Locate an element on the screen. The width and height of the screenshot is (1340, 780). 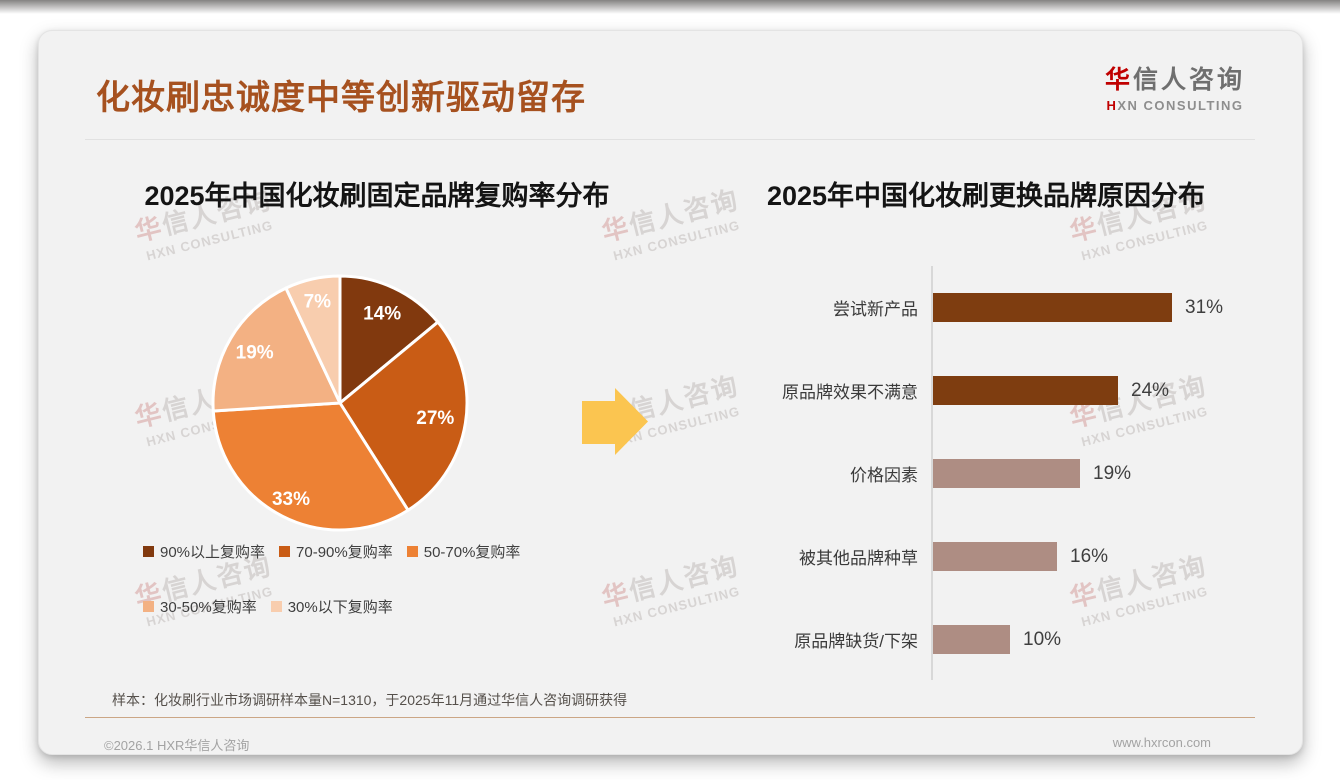
legend-item: 30%以下复购率 is located at coordinates (331, 606).